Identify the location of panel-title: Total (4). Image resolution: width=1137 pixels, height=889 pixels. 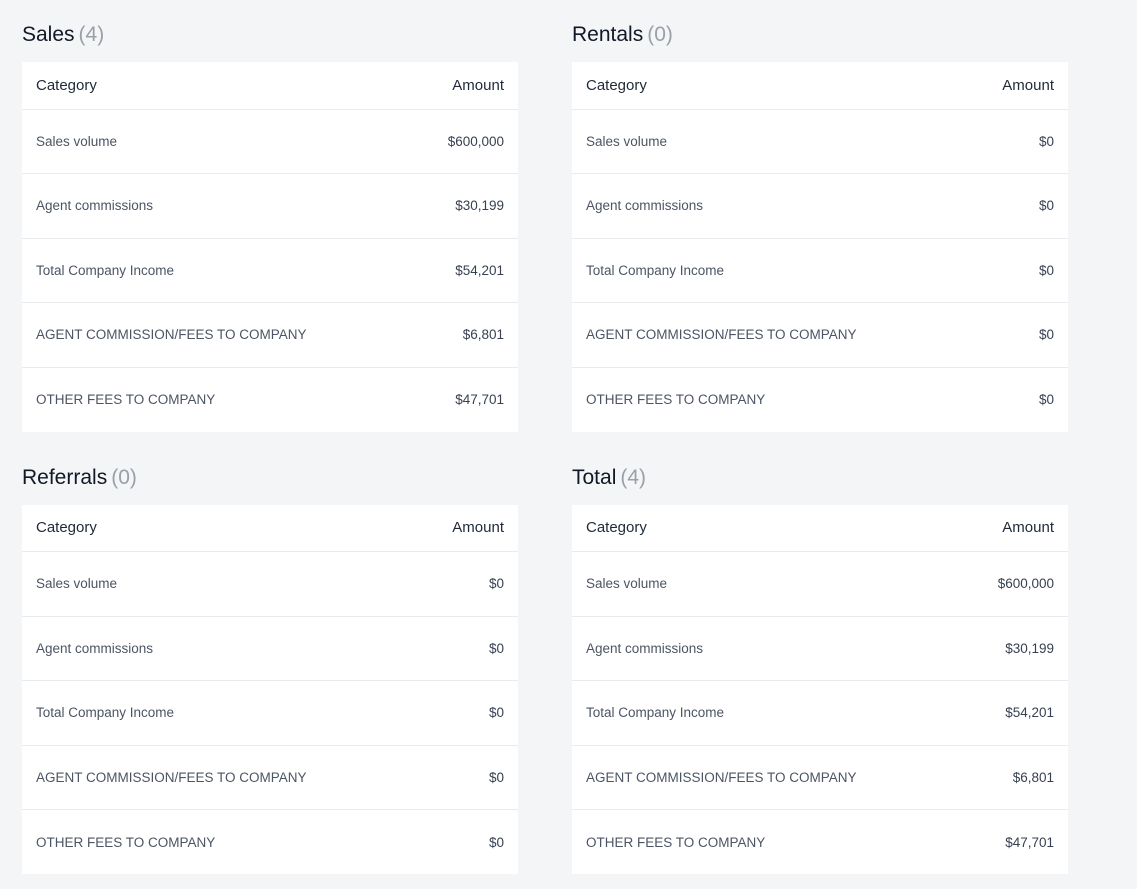
(820, 484).